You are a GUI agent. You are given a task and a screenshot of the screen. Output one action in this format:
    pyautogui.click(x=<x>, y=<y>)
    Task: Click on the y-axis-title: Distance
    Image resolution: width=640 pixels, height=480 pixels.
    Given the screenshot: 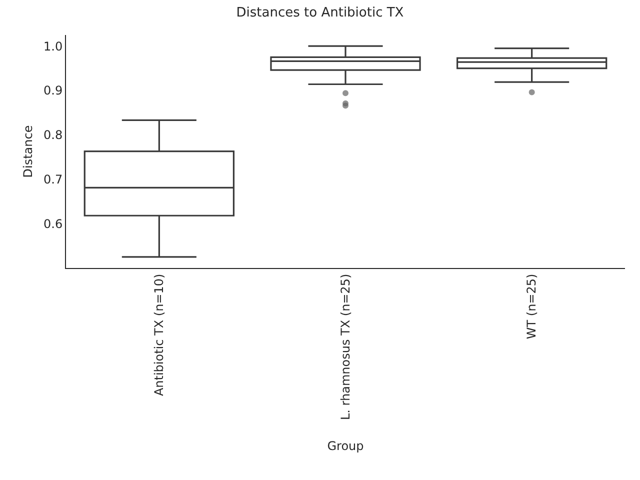 What is the action you would take?
    pyautogui.click(x=27, y=151)
    